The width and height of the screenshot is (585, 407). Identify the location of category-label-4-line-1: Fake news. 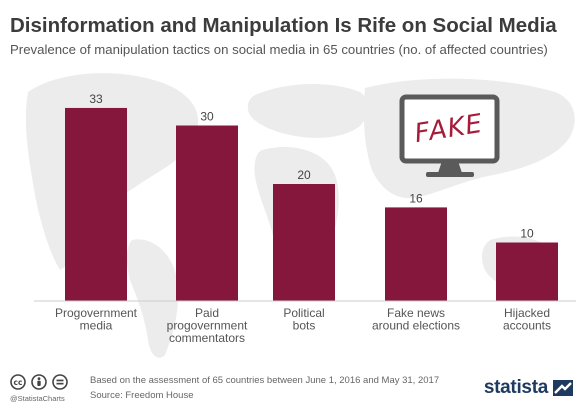
(416, 313).